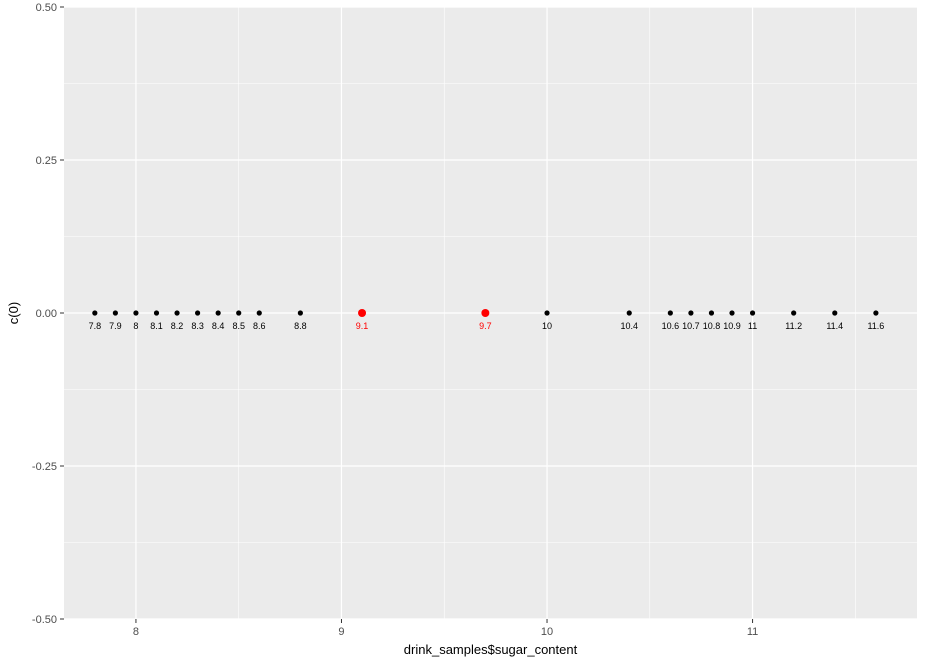 This screenshot has width=925, height=664. What do you see at coordinates (218, 326) in the screenshot?
I see `point-label: 8.4` at bounding box center [218, 326].